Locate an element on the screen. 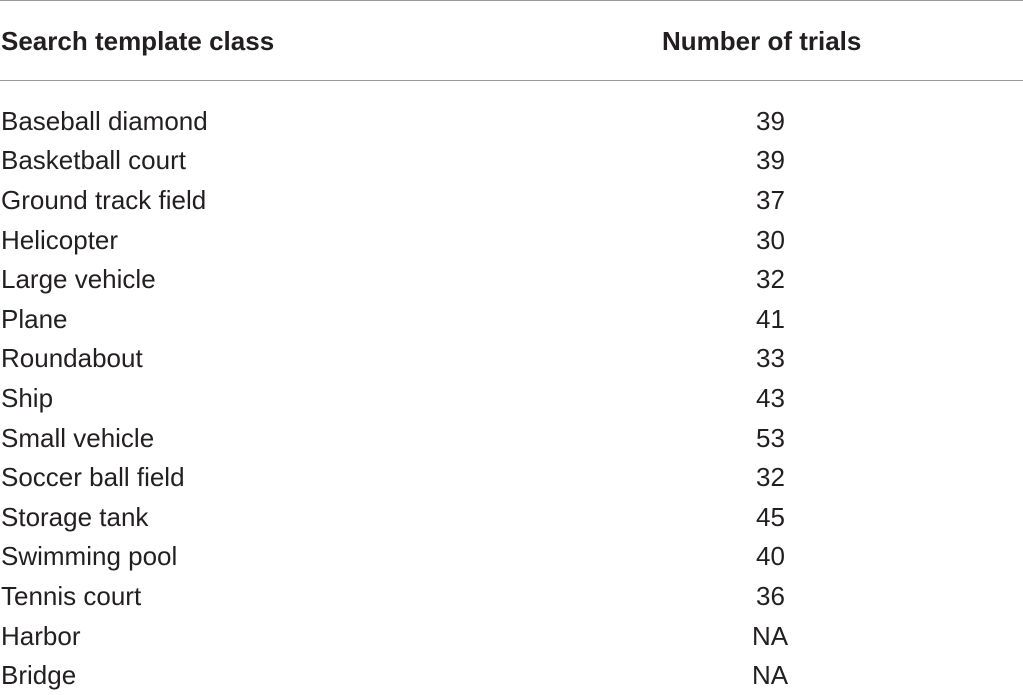 The width and height of the screenshot is (1023, 695). row-class-cell: Plane is located at coordinates (34, 318).